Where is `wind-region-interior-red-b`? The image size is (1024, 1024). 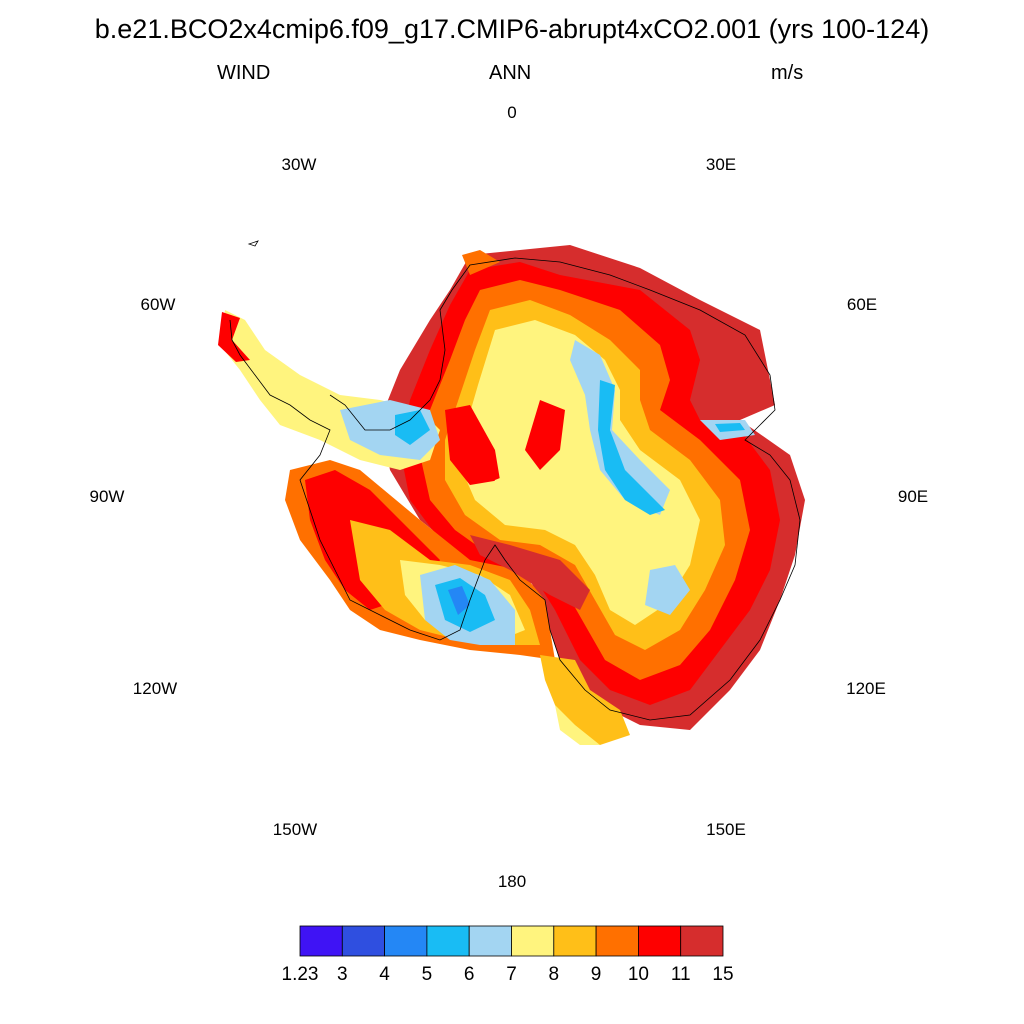 wind-region-interior-red-b is located at coordinates (530, 572).